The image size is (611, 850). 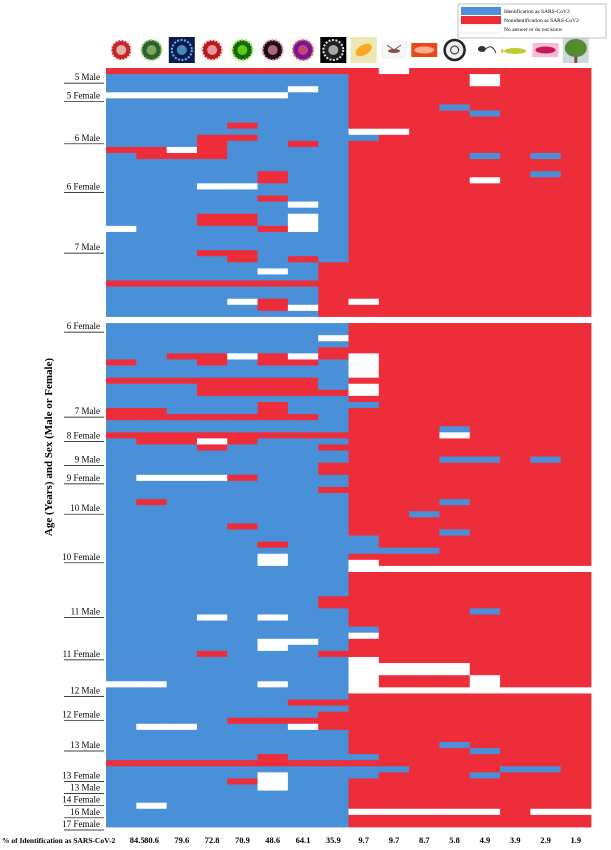 What do you see at coordinates (85, 745) in the screenshot?
I see `row-label: 13 Male` at bounding box center [85, 745].